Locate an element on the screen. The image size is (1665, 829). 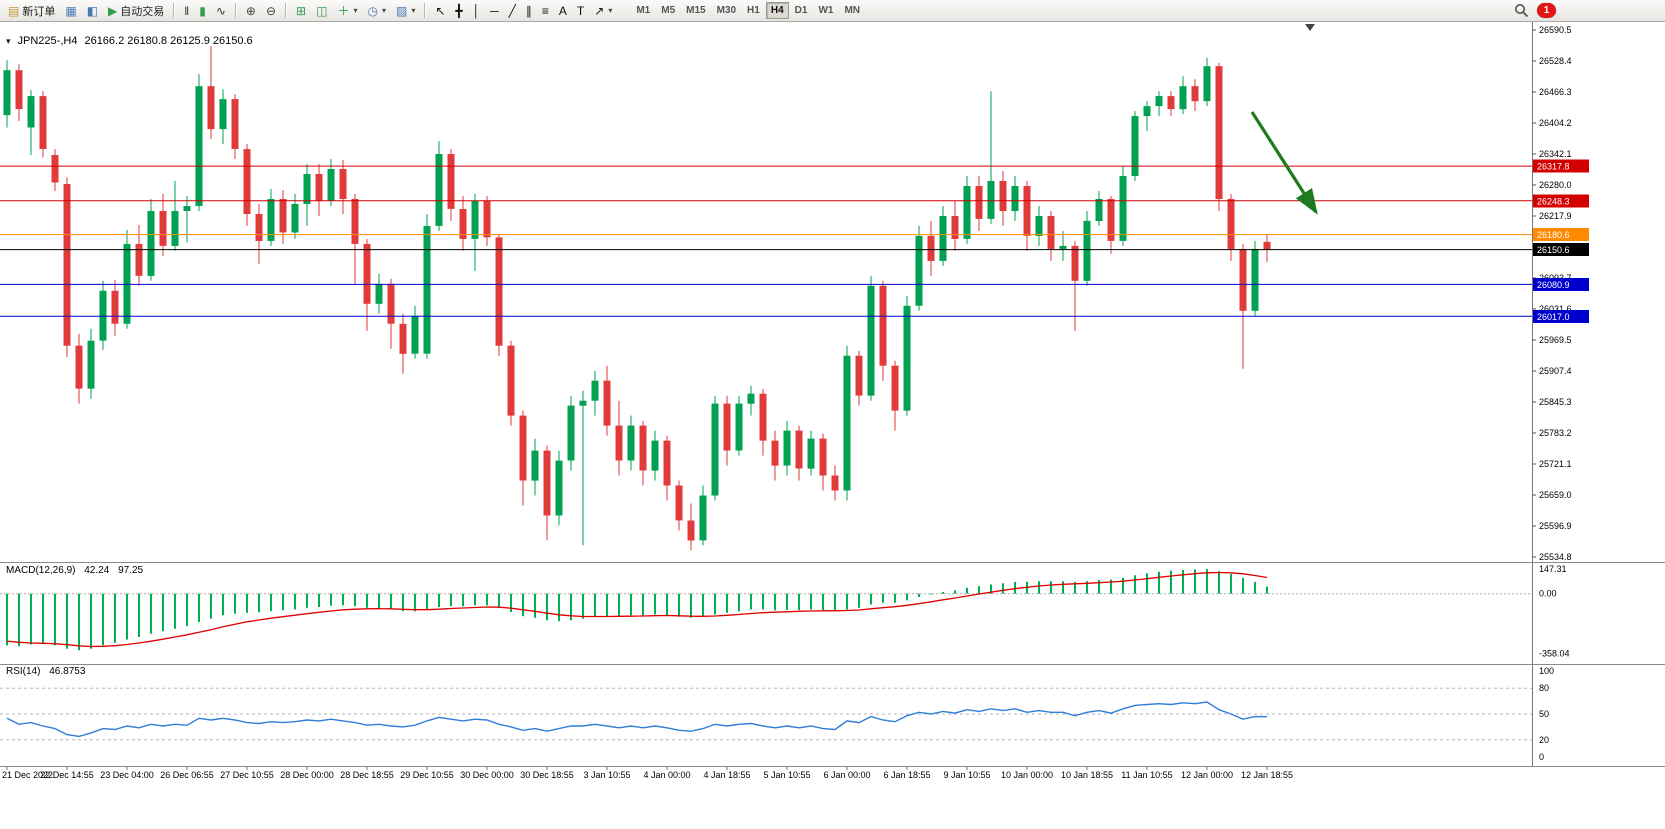
toolbar-right: 1 is located at coordinates (1535, 10).